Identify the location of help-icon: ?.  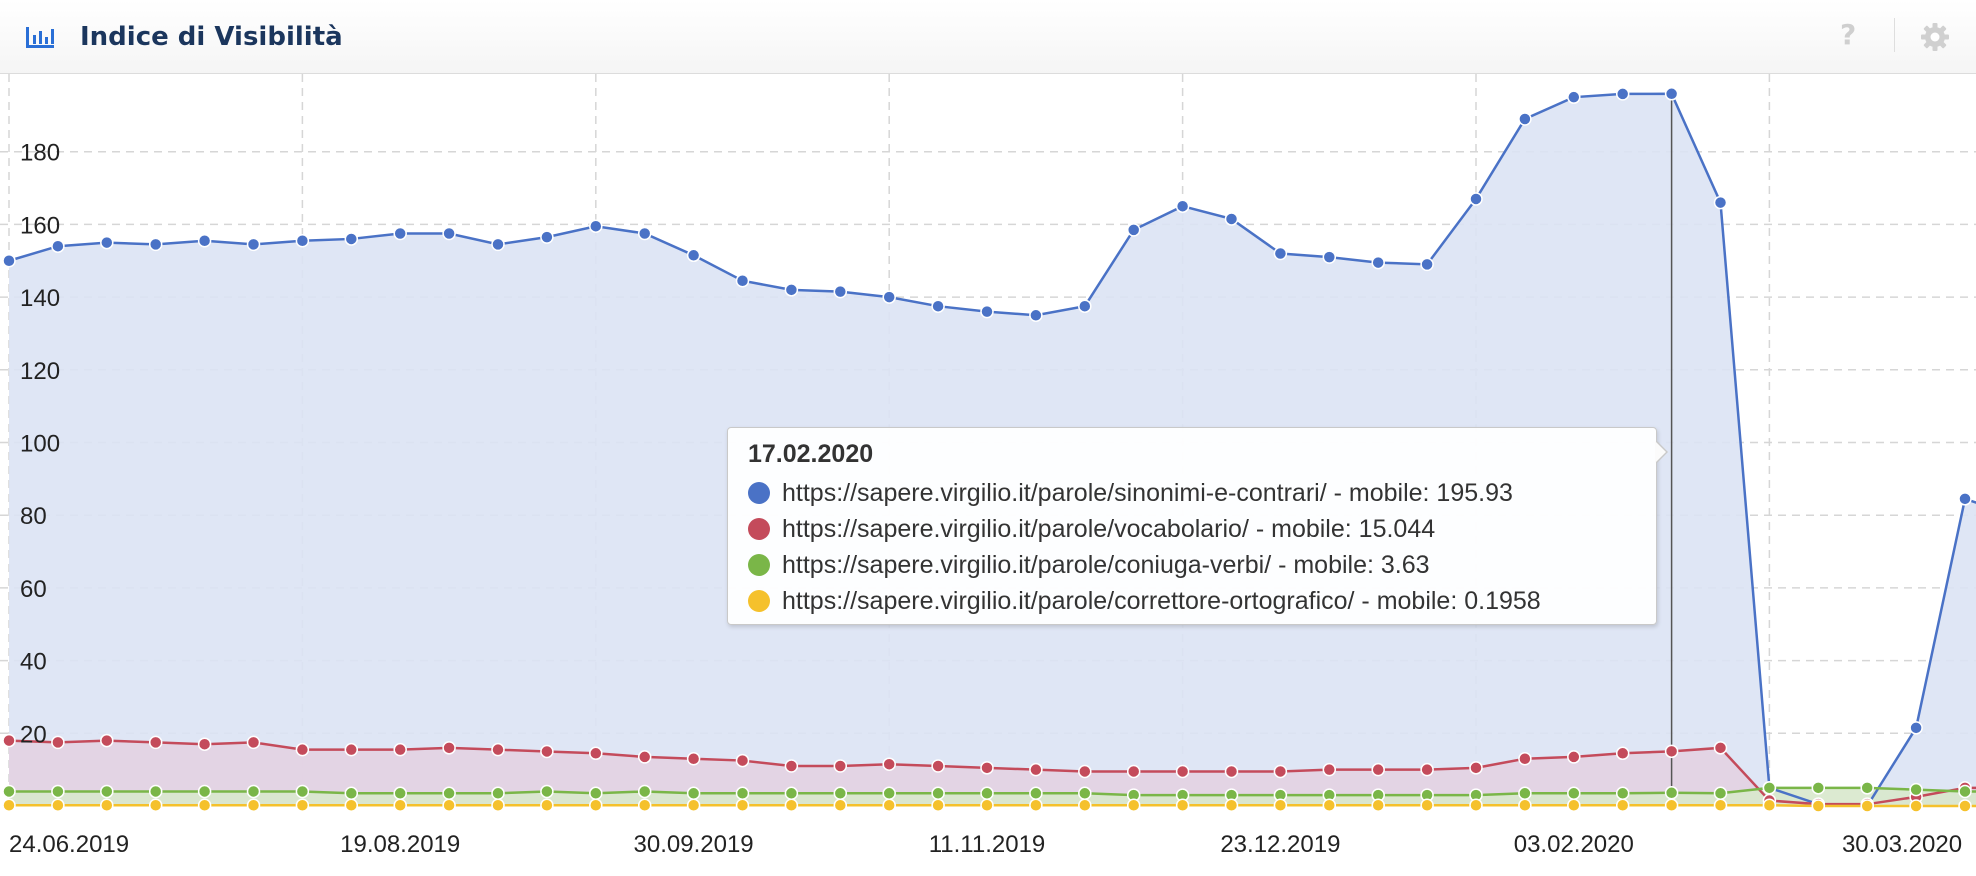
(1848, 34).